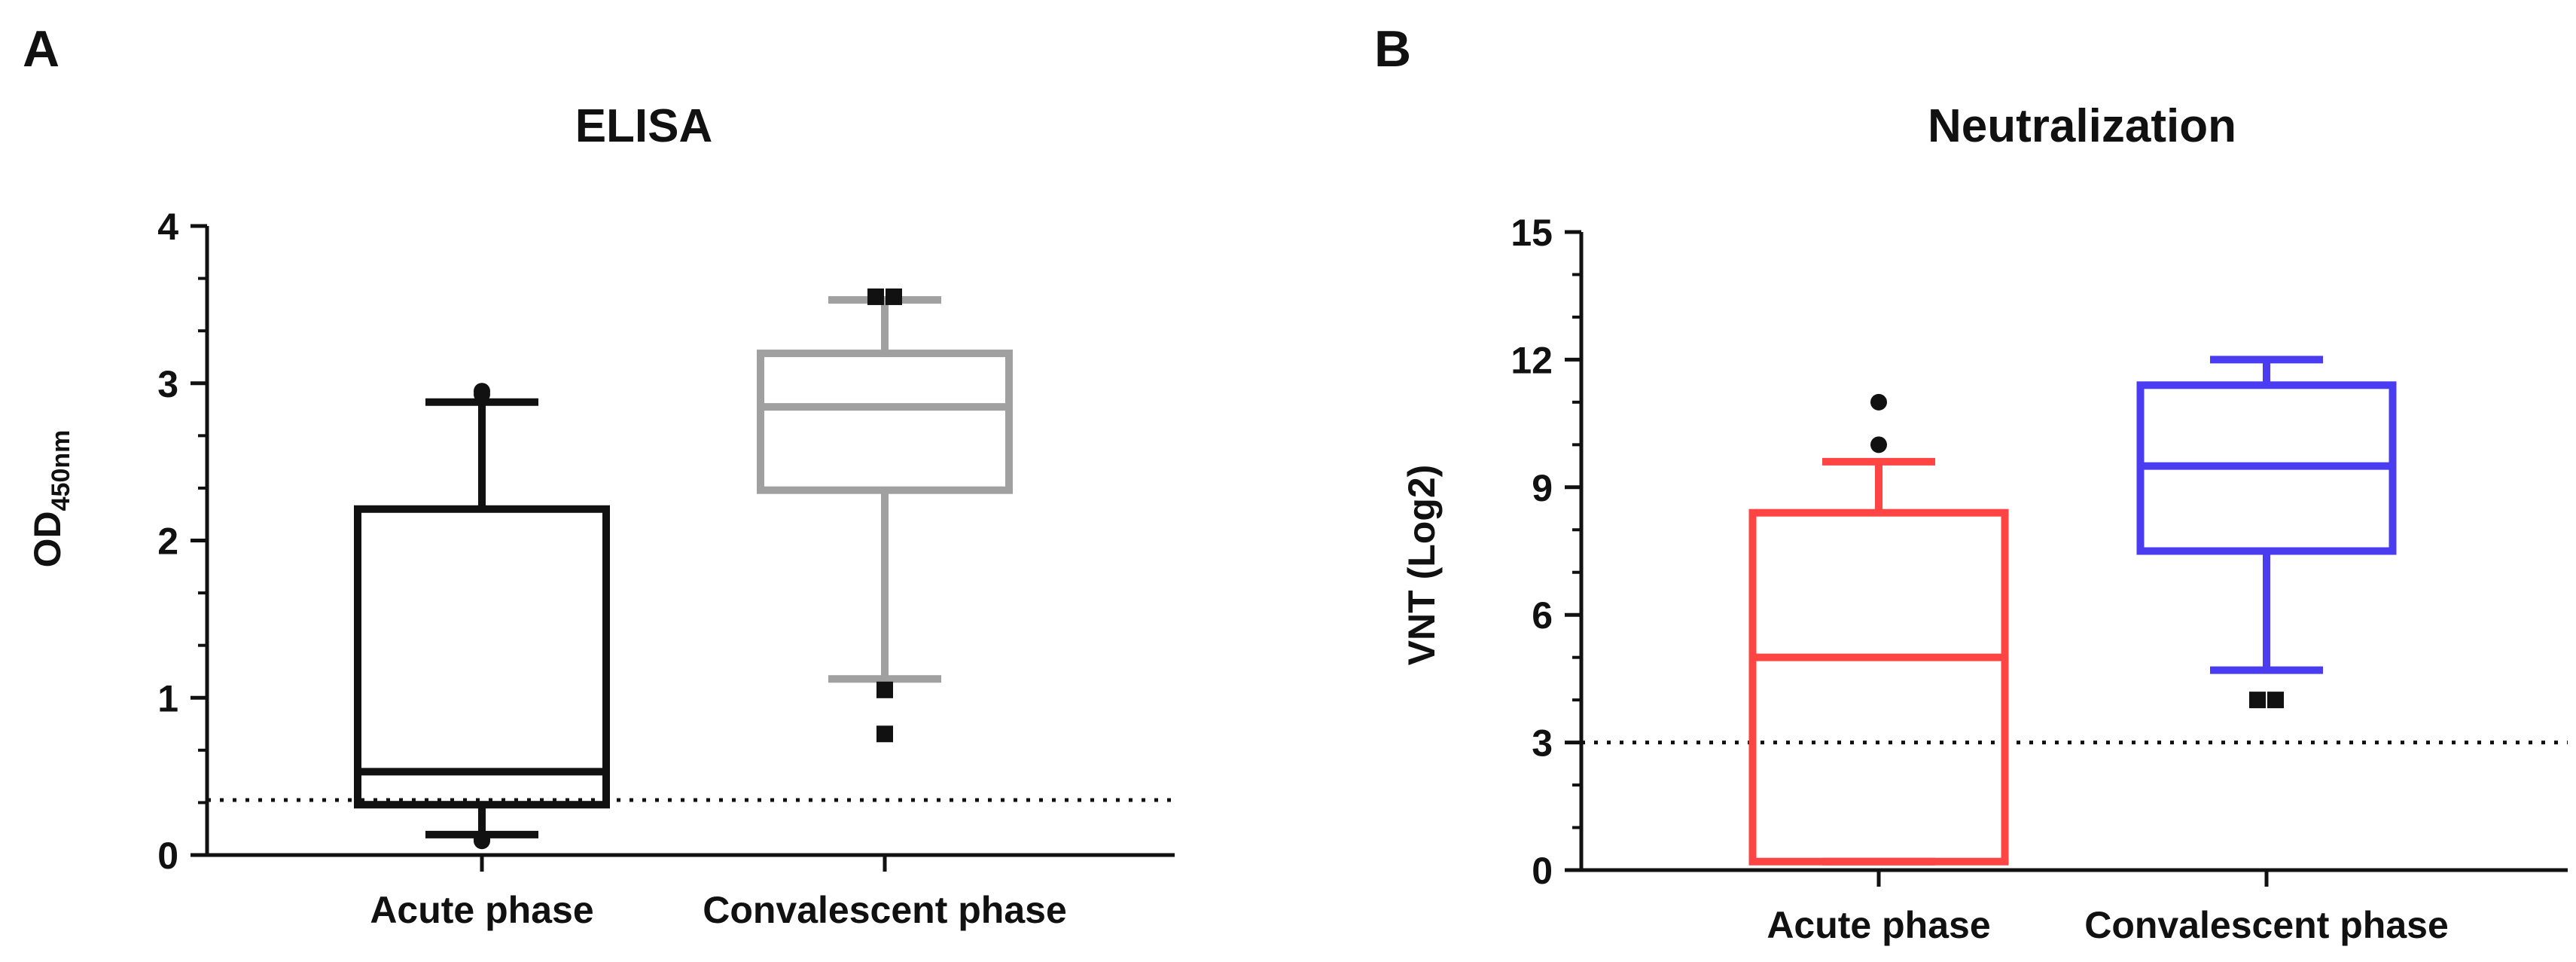  Describe the element at coordinates (167, 542) in the screenshot. I see `panel-a-y-tick-label: 2` at that location.